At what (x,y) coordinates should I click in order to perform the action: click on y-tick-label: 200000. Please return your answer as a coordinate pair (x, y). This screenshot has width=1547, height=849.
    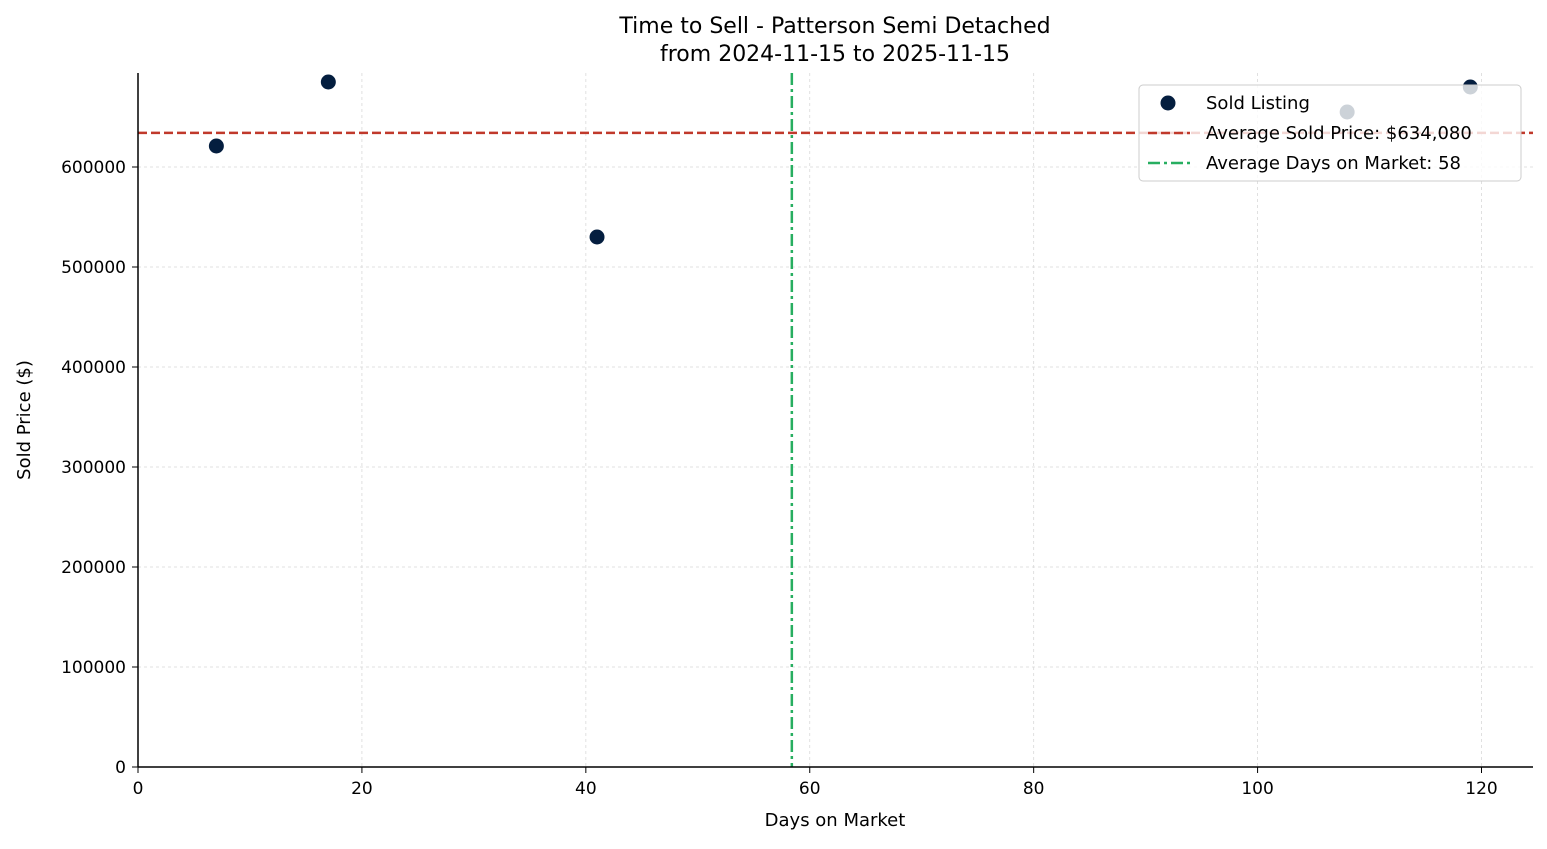
    Looking at the image, I should click on (93, 568).